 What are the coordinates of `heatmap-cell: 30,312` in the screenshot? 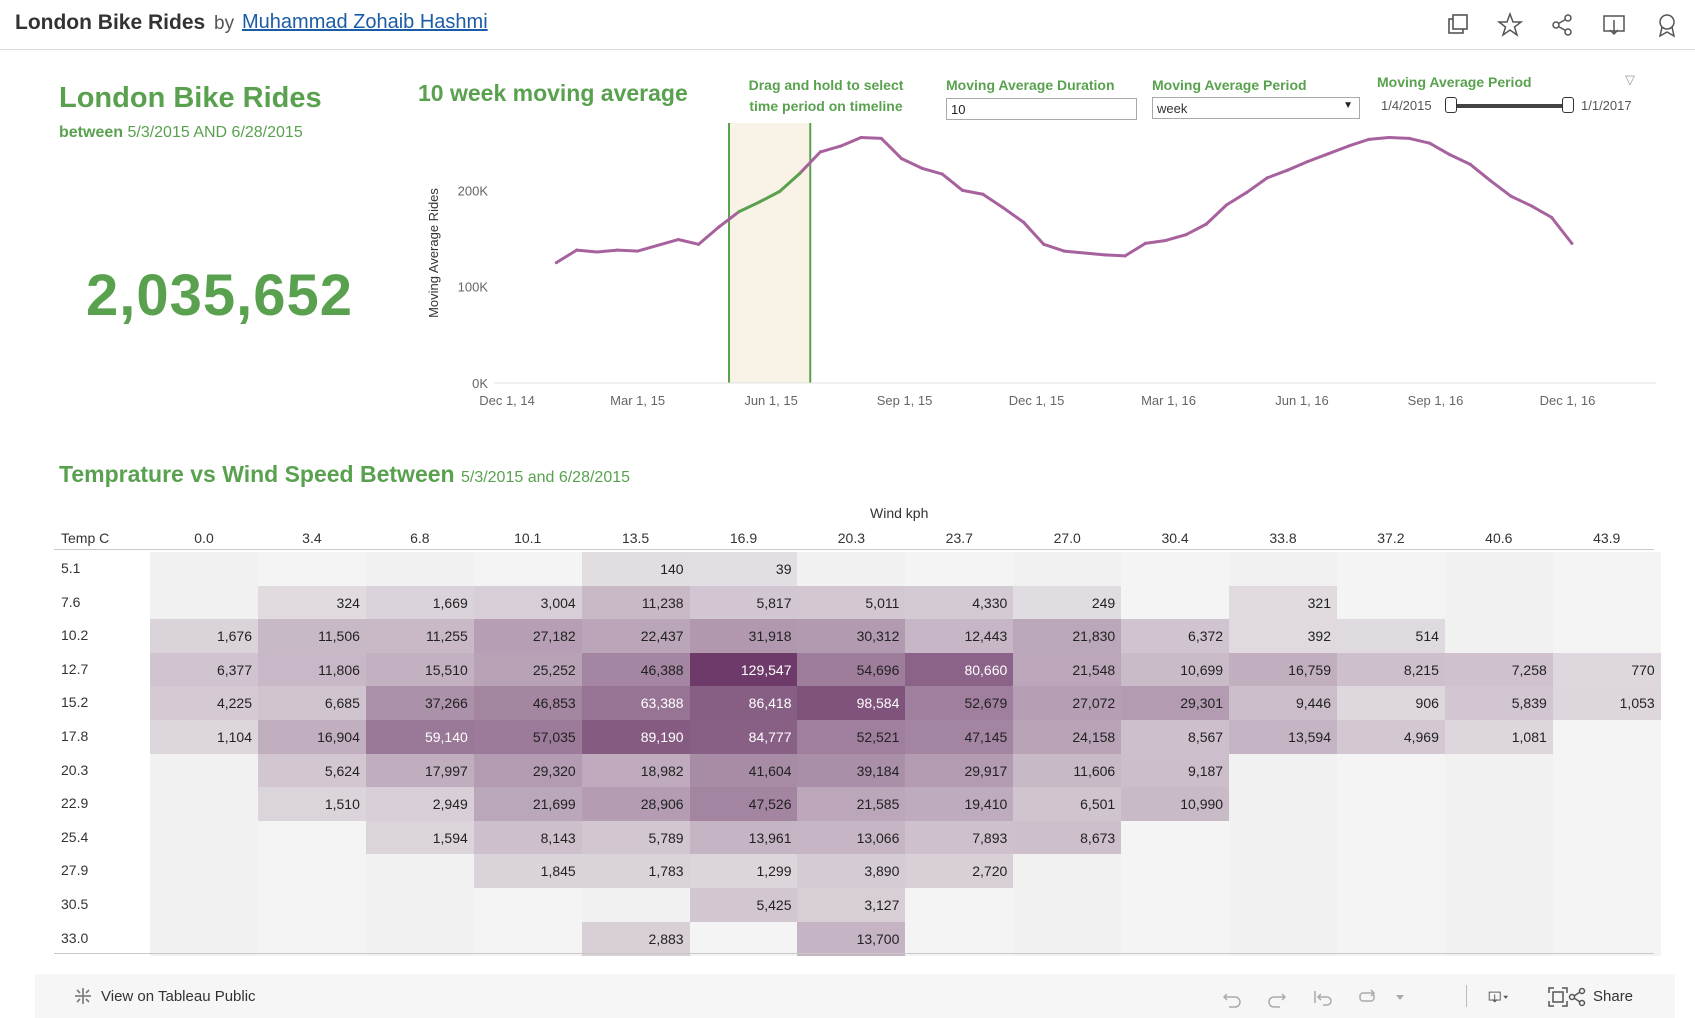 It's located at (851, 636).